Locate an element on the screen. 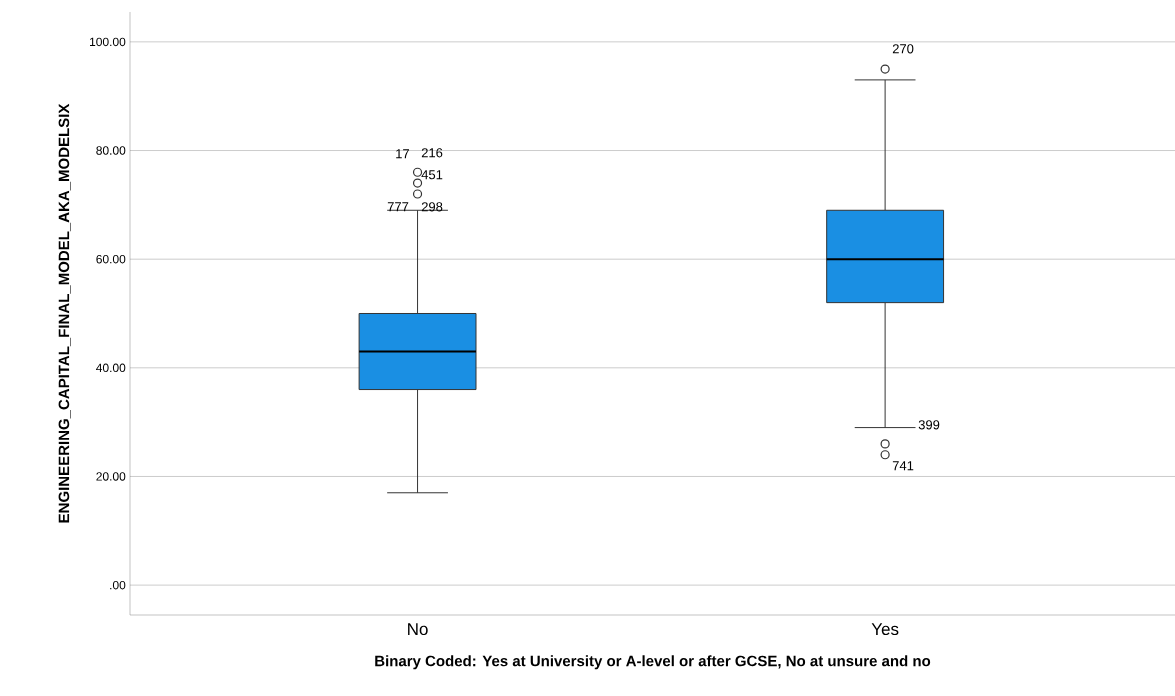  x-tick-label: Yes is located at coordinates (885, 629).